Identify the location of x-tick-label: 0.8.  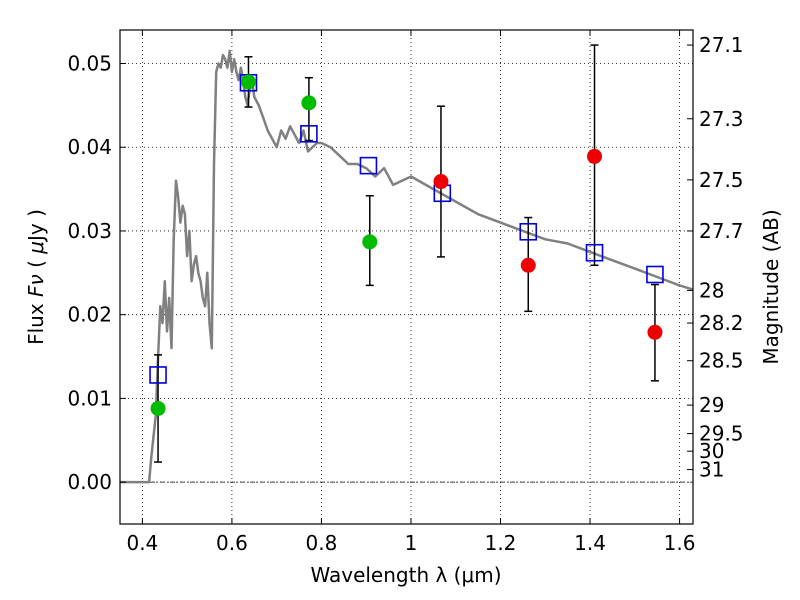
(322, 543).